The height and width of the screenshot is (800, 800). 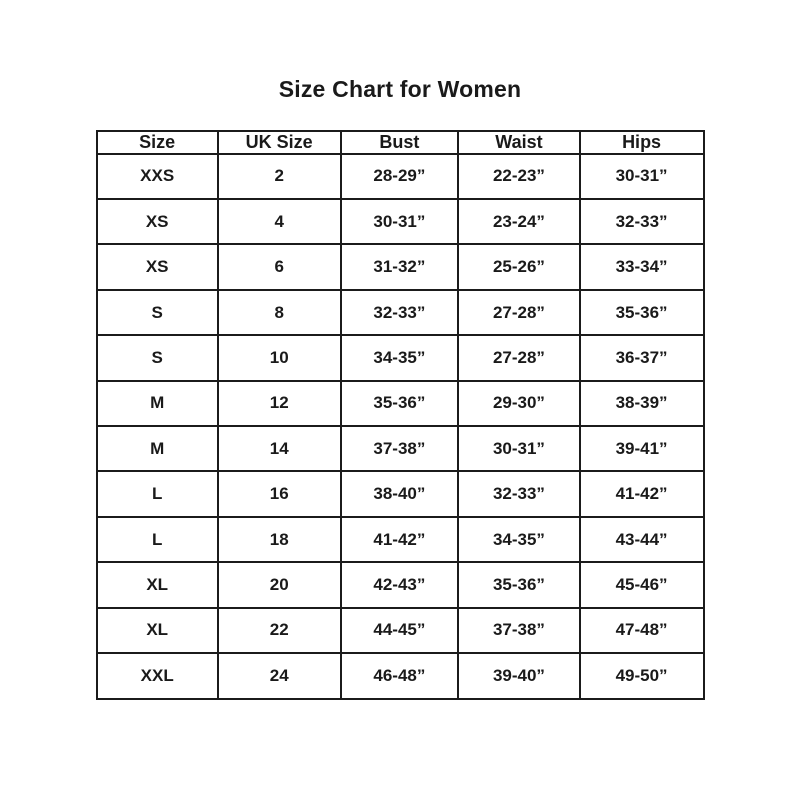 What do you see at coordinates (157, 176) in the screenshot?
I see `table-cell: XXS` at bounding box center [157, 176].